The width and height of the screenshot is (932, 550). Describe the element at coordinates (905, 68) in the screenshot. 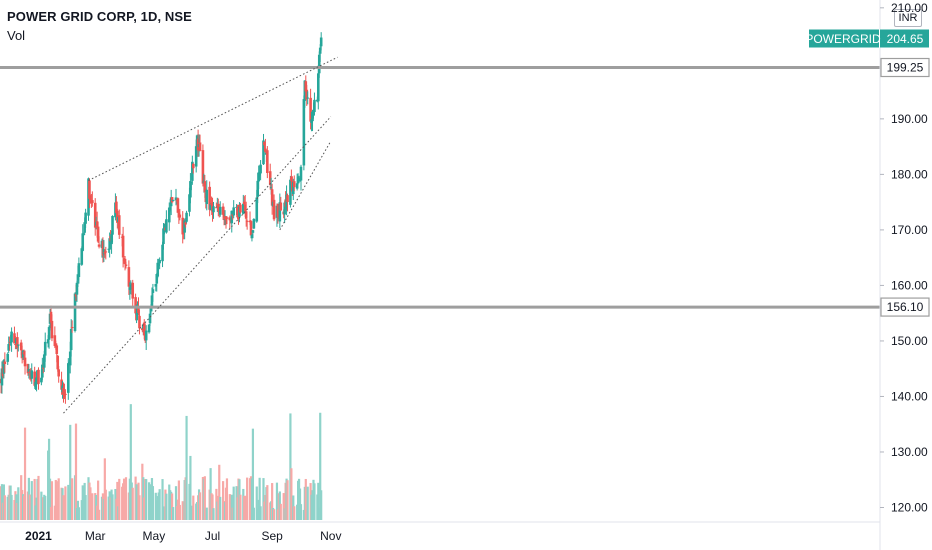

I see `svg-text: 199.25` at that location.